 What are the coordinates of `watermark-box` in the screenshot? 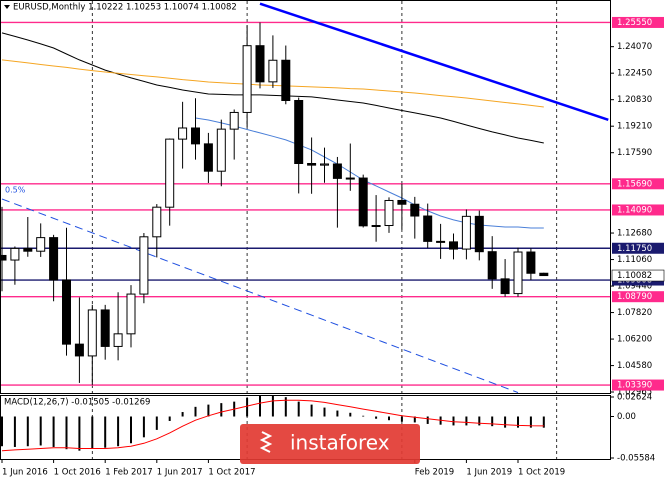 It's located at (330, 444).